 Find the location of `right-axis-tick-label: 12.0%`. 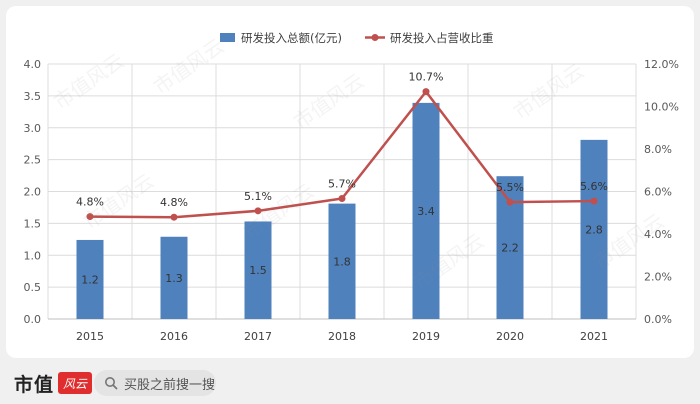

right-axis-tick-label: 12.0% is located at coordinates (661, 64).